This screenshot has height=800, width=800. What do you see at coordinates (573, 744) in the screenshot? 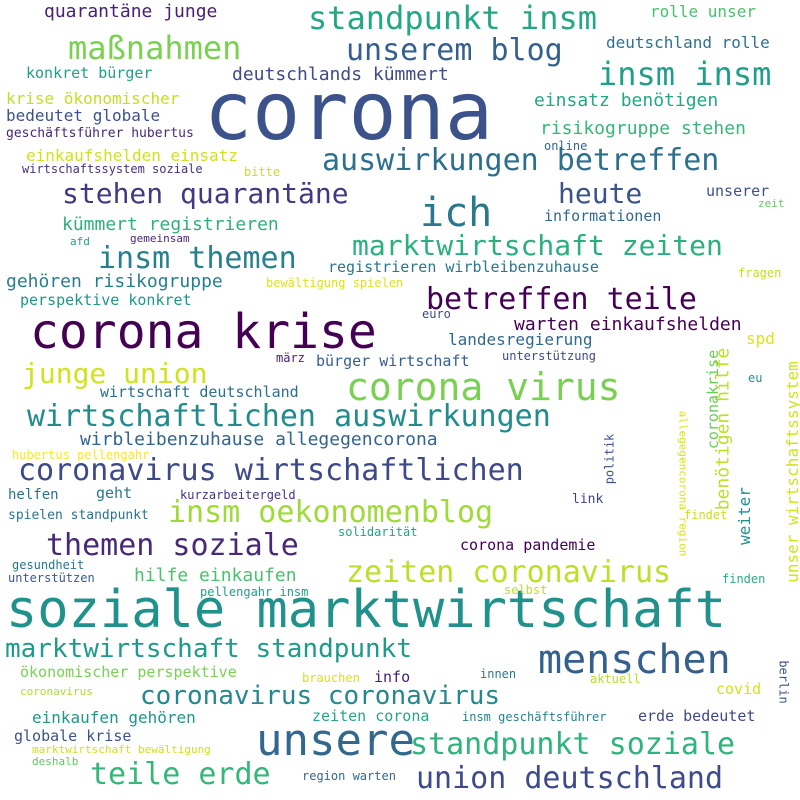
I see `cloud-word: standpunkt soziale` at bounding box center [573, 744].